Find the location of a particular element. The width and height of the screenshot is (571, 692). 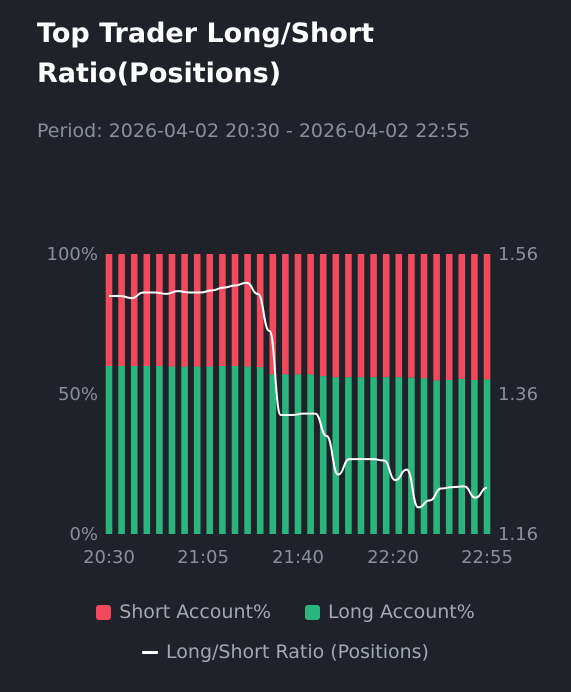

legend-long: Long Account% is located at coordinates (390, 612).